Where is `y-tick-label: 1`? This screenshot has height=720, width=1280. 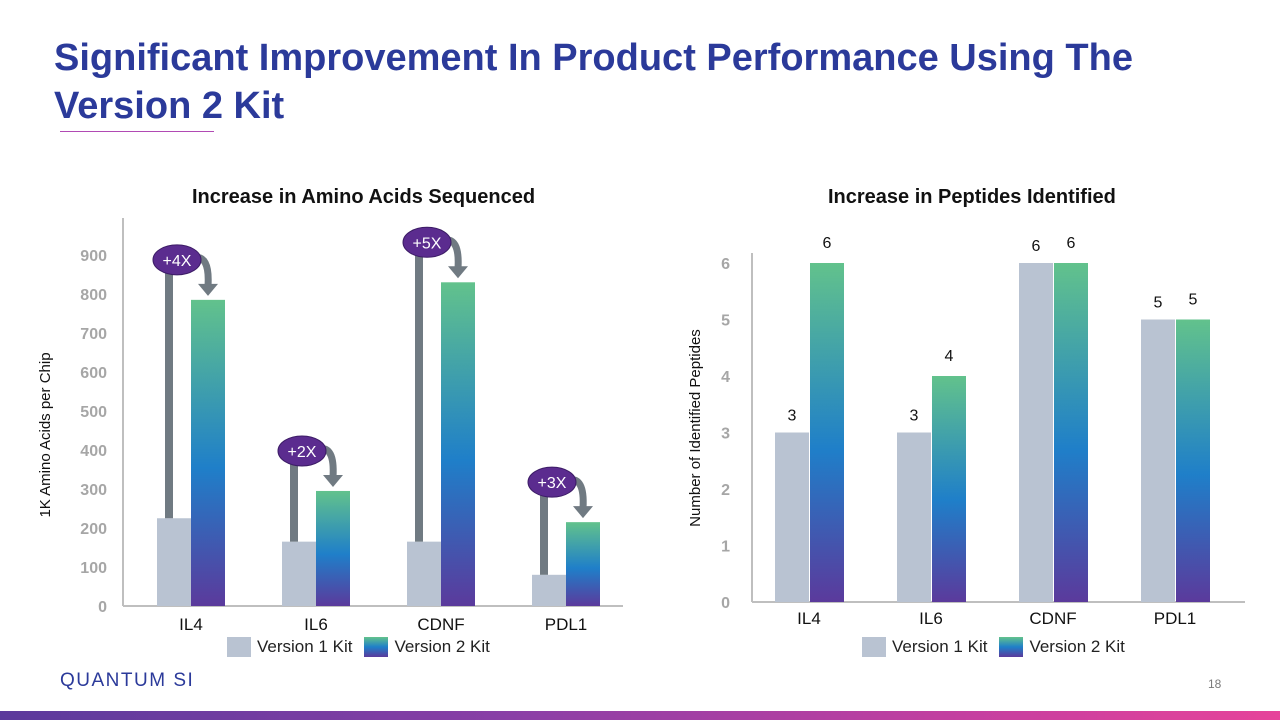
y-tick-label: 1 is located at coordinates (725, 547).